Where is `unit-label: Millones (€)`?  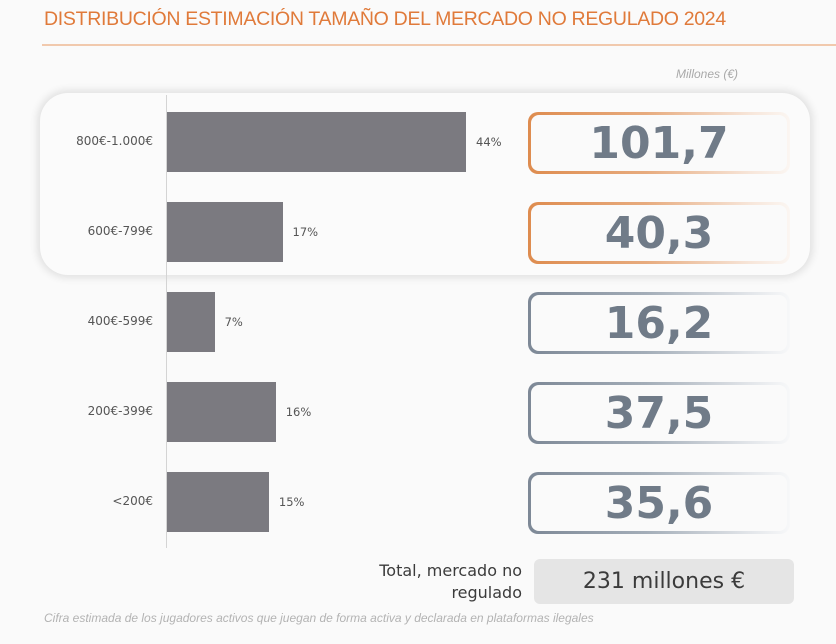 unit-label: Millones (€) is located at coordinates (707, 74).